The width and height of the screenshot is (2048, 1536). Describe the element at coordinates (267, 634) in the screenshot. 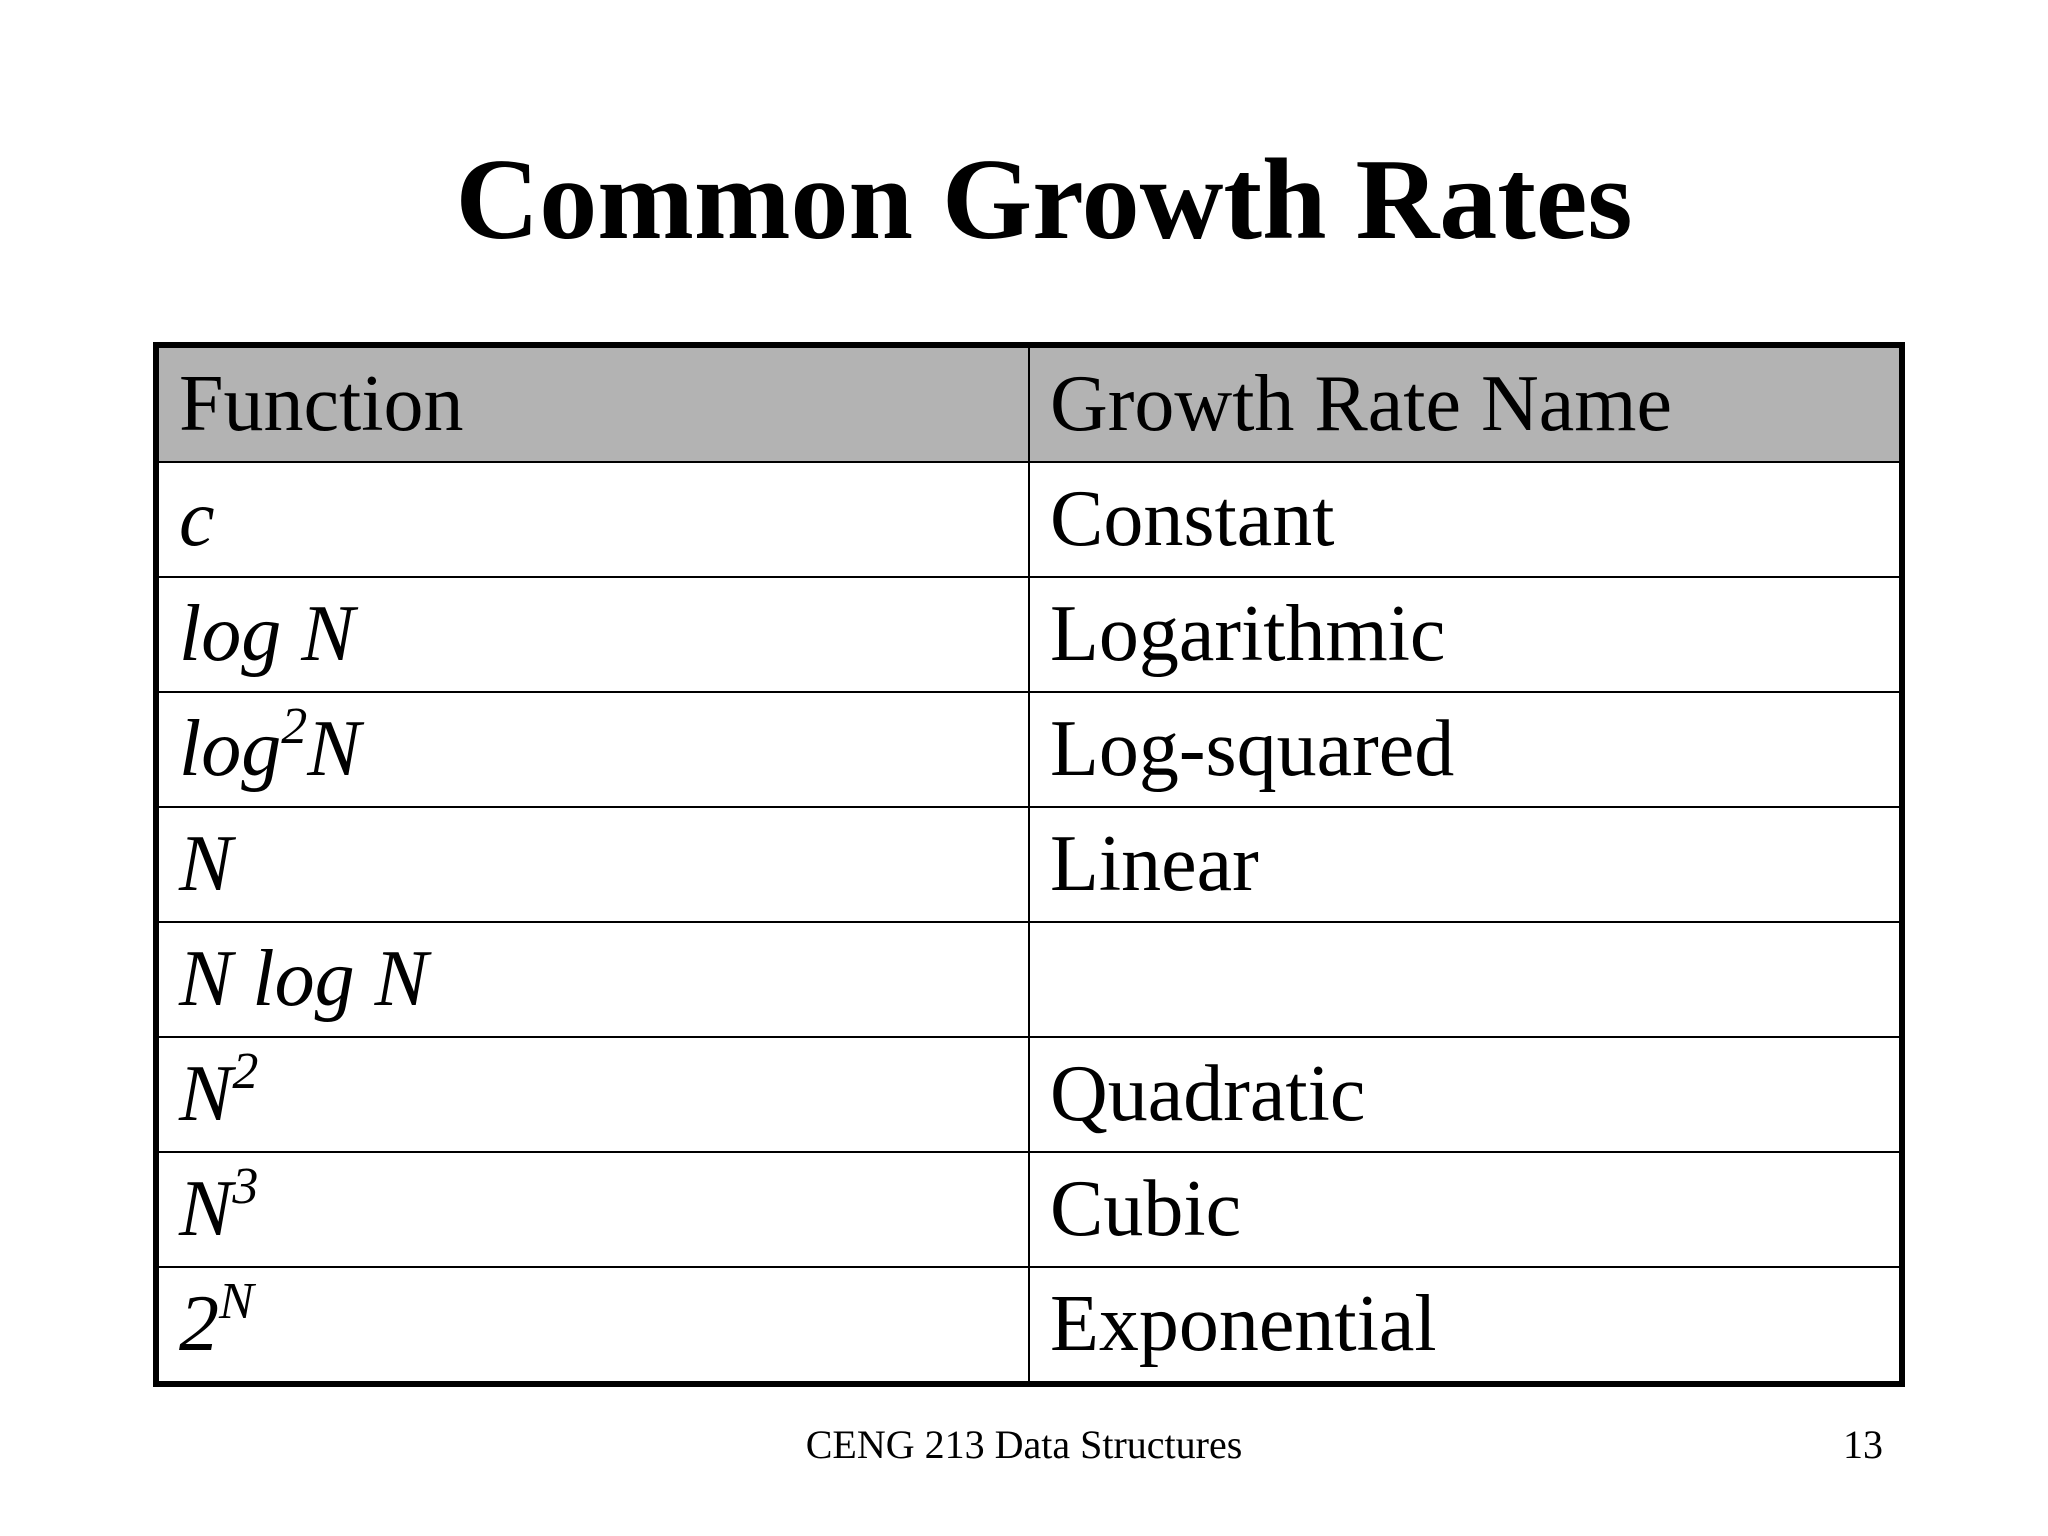

I see `function-base: log N` at that location.